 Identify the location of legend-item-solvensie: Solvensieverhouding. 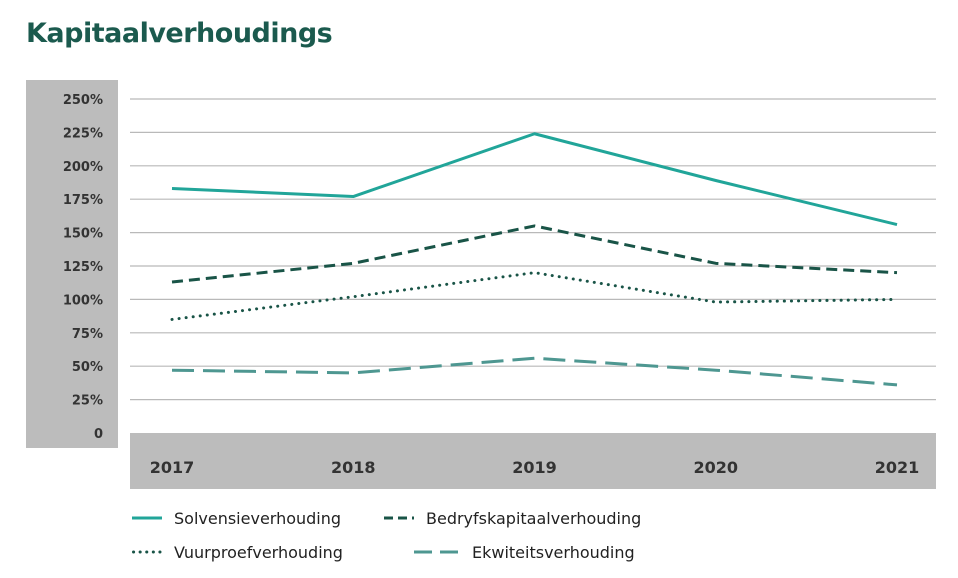
(236, 518).